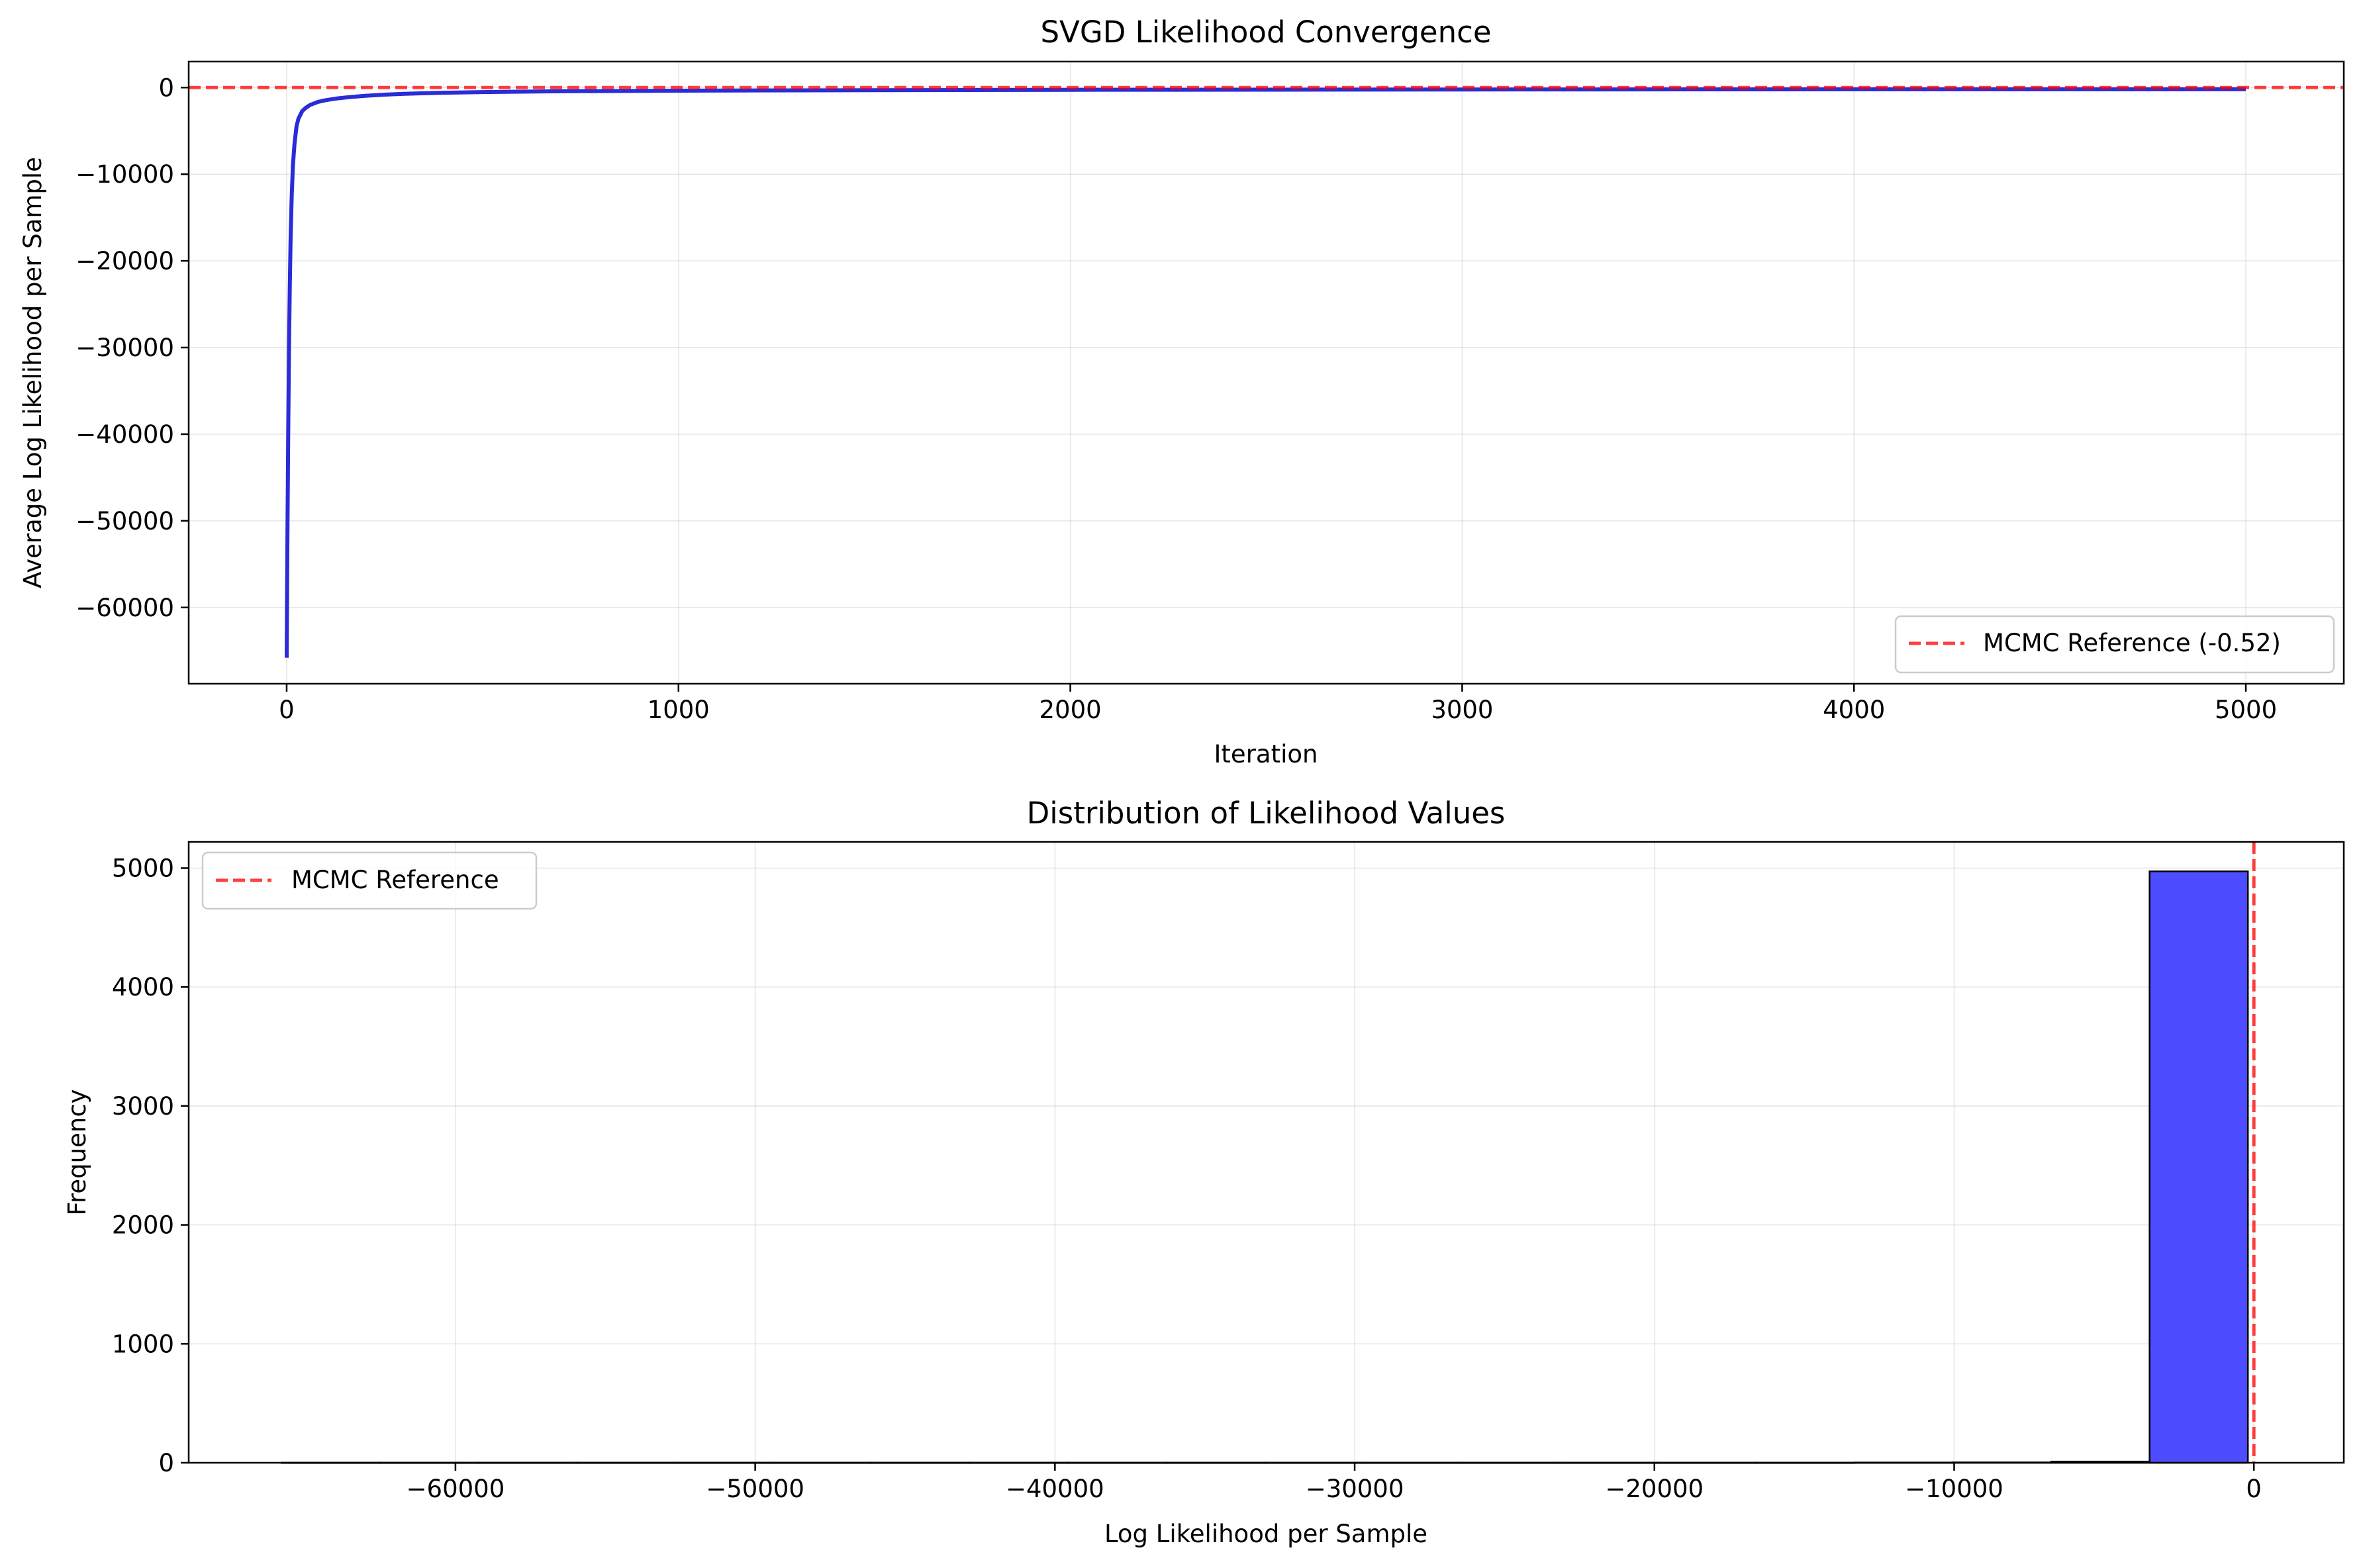 Image resolution: width=2363 pixels, height=1568 pixels. I want to click on x-tick-label: −50000, so click(755, 1489).